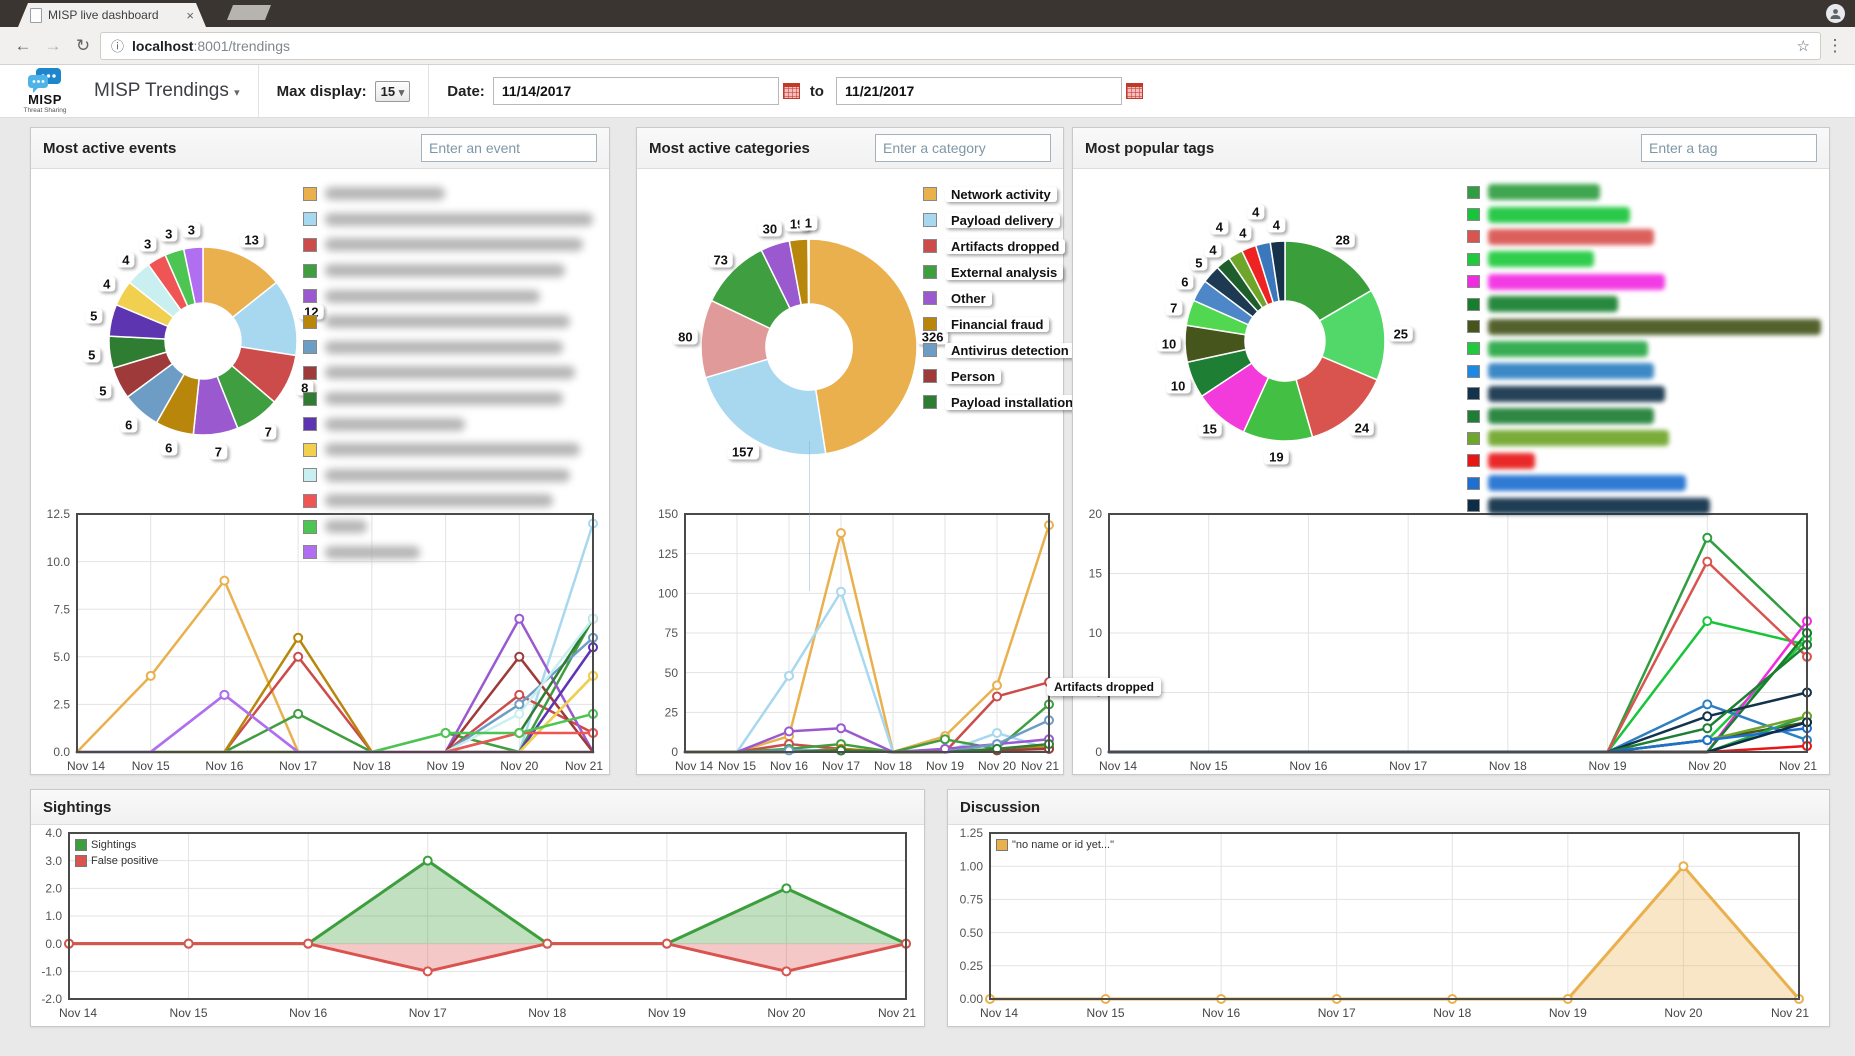 This screenshot has height=1056, width=1855. Describe the element at coordinates (83, 45) in the screenshot. I see `reload-icon: ↻` at that location.